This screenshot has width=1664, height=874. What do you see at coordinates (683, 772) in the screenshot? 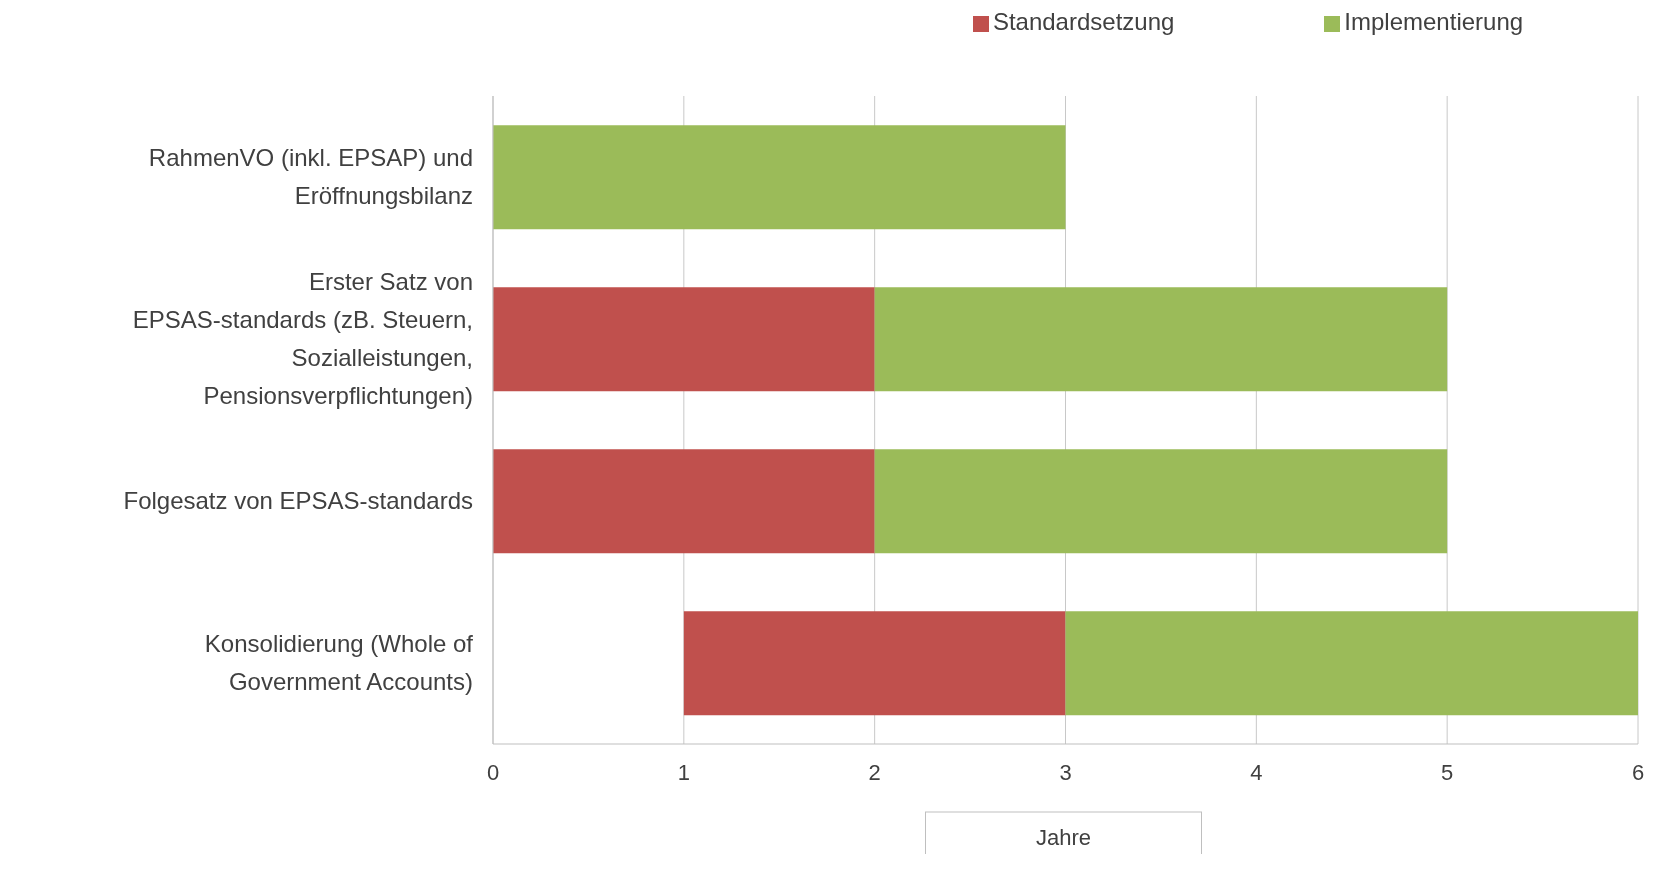
I see `x-tick-label: 1` at bounding box center [683, 772].